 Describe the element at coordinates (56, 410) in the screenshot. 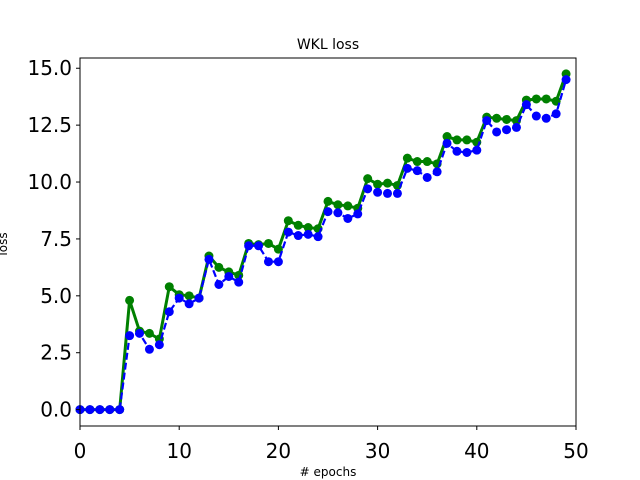

I see `y-tick-label: 0.0` at that location.